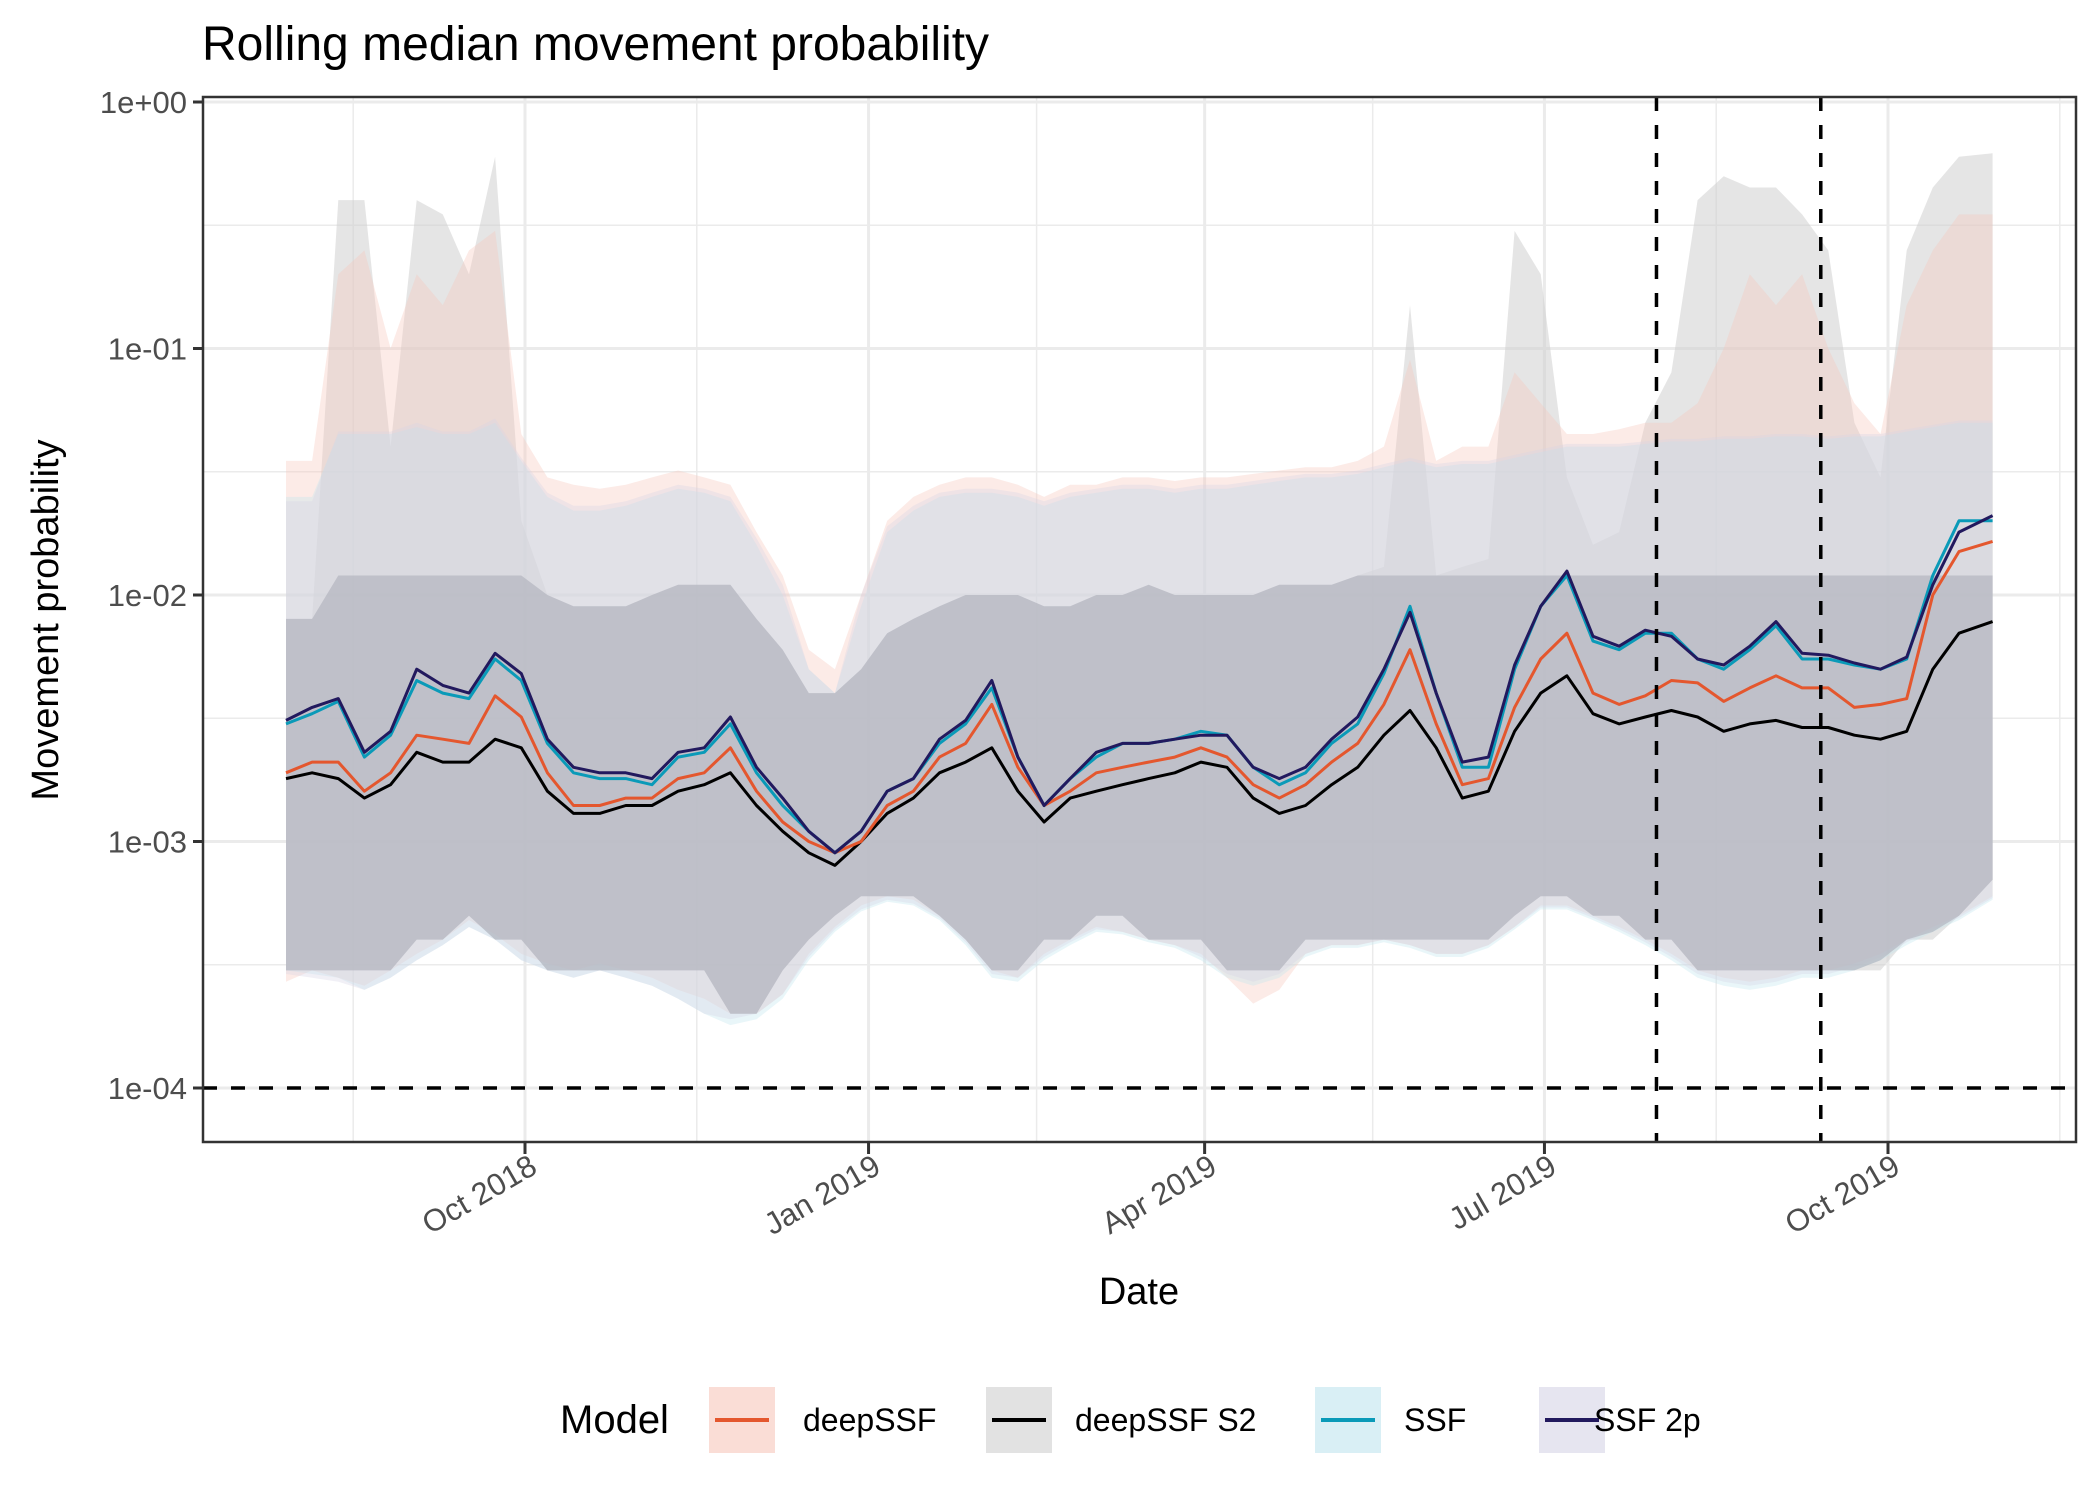 This screenshot has width=2100, height=1500. I want to click on legend-title: Model, so click(614, 1420).